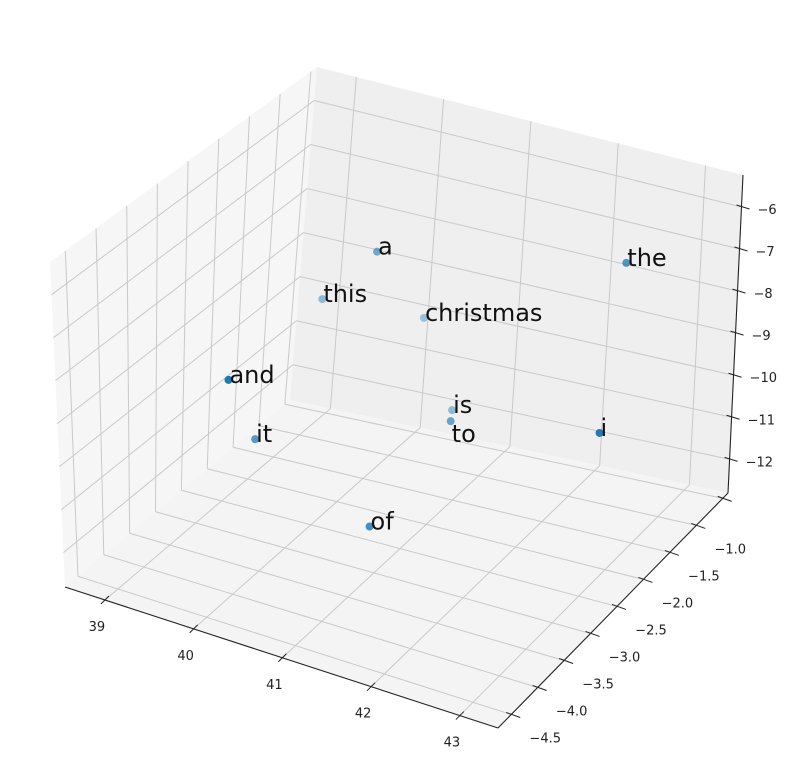  I want to click on point-label: is, so click(462, 405).